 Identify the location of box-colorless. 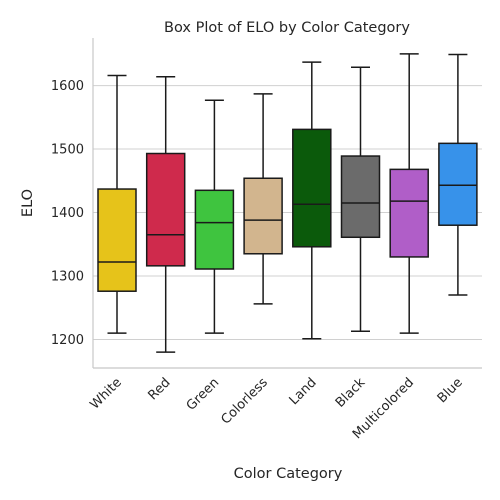
(263, 199).